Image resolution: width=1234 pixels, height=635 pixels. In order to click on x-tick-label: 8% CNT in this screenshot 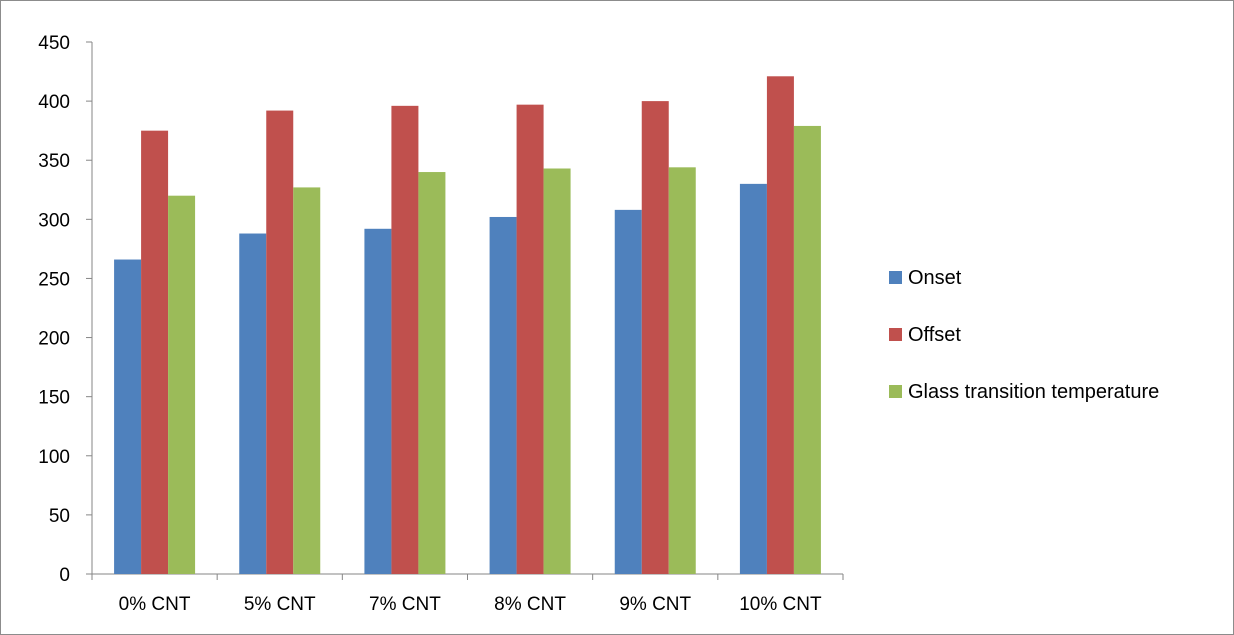, I will do `click(530, 604)`.